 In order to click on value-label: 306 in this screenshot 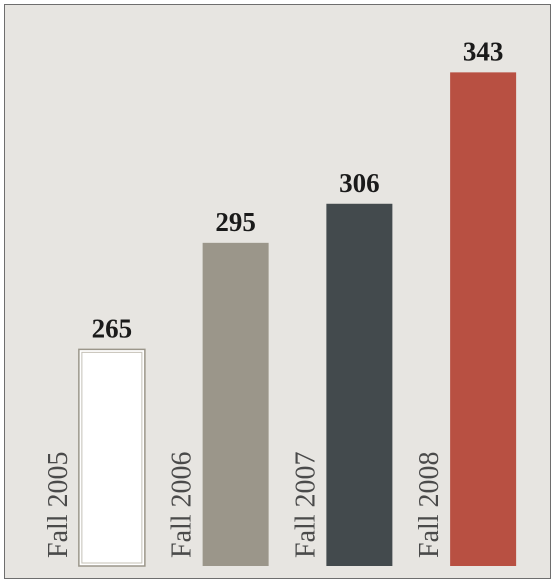, I will do `click(359, 183)`.